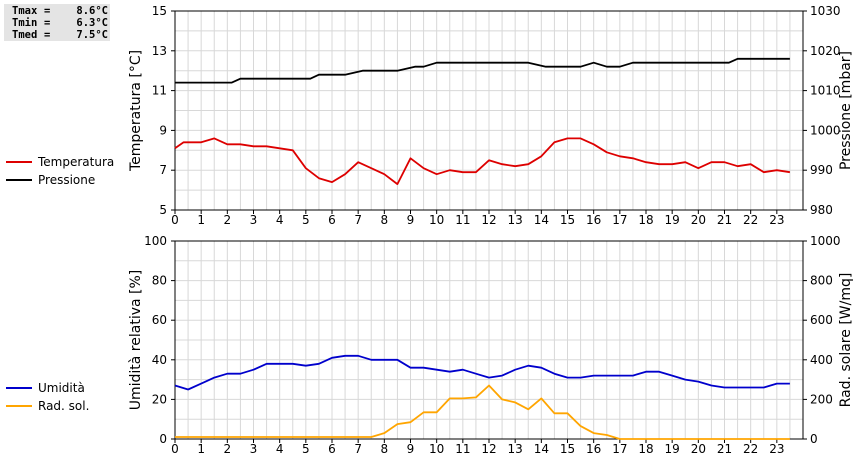  Describe the element at coordinates (821, 281) in the screenshot. I see `y-tick-label-right: 800` at that location.